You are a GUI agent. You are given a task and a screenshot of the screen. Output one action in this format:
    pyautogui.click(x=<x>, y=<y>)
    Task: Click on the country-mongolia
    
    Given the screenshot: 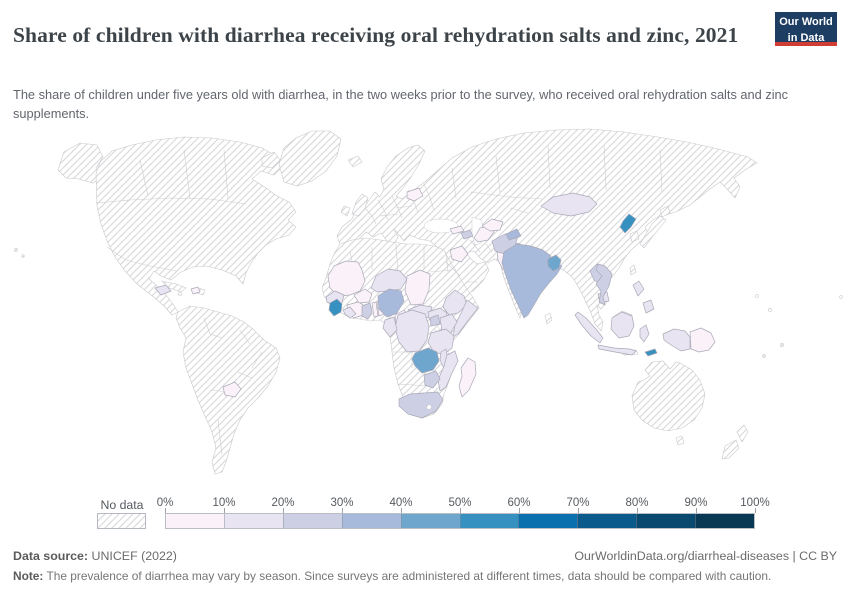 What is the action you would take?
    pyautogui.click(x=569, y=204)
    